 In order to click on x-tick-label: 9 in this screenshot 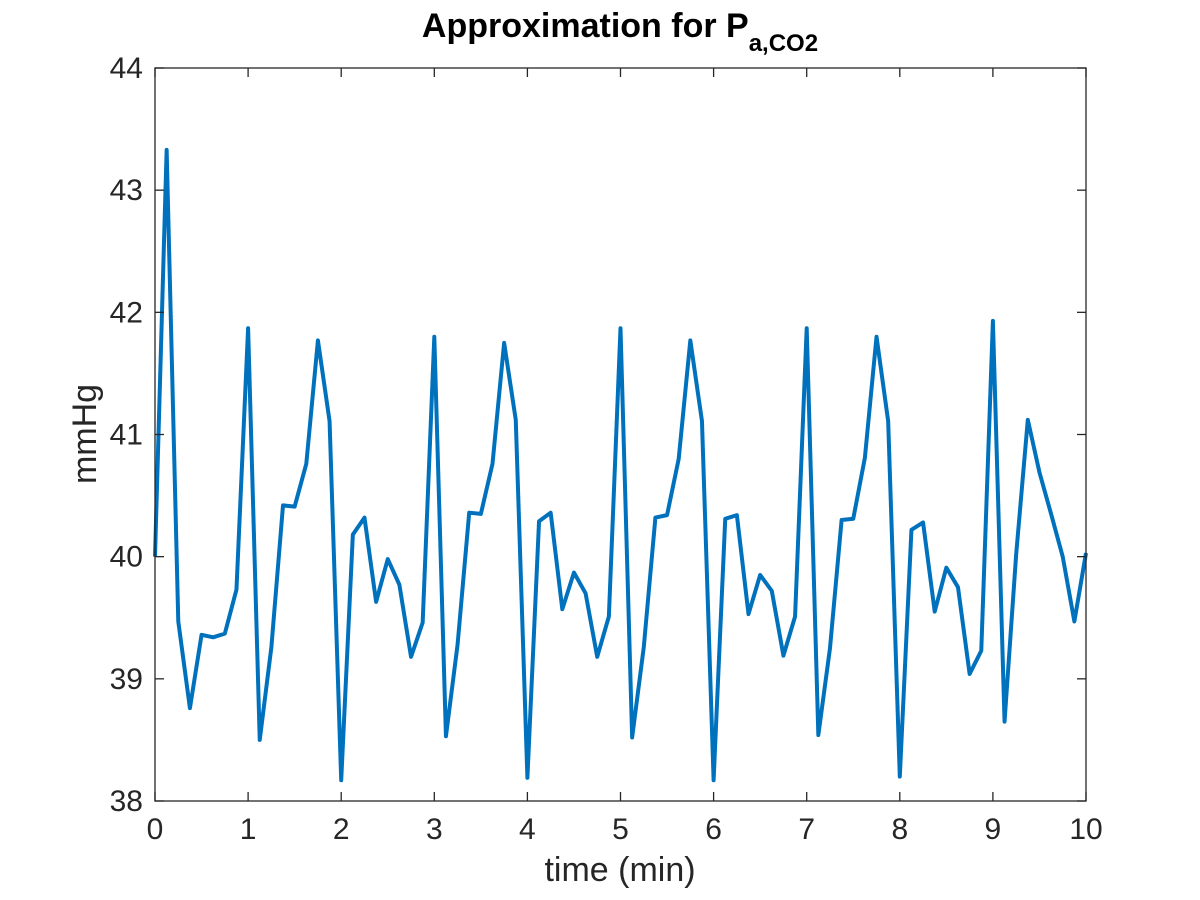, I will do `click(993, 829)`.